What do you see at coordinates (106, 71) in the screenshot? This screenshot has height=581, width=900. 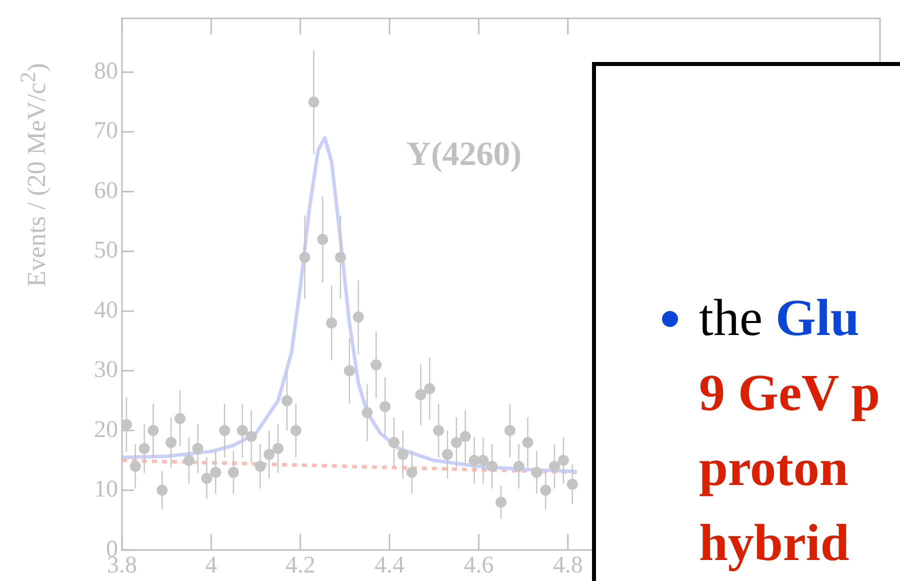 I see `y-tick-label: 80` at bounding box center [106, 71].